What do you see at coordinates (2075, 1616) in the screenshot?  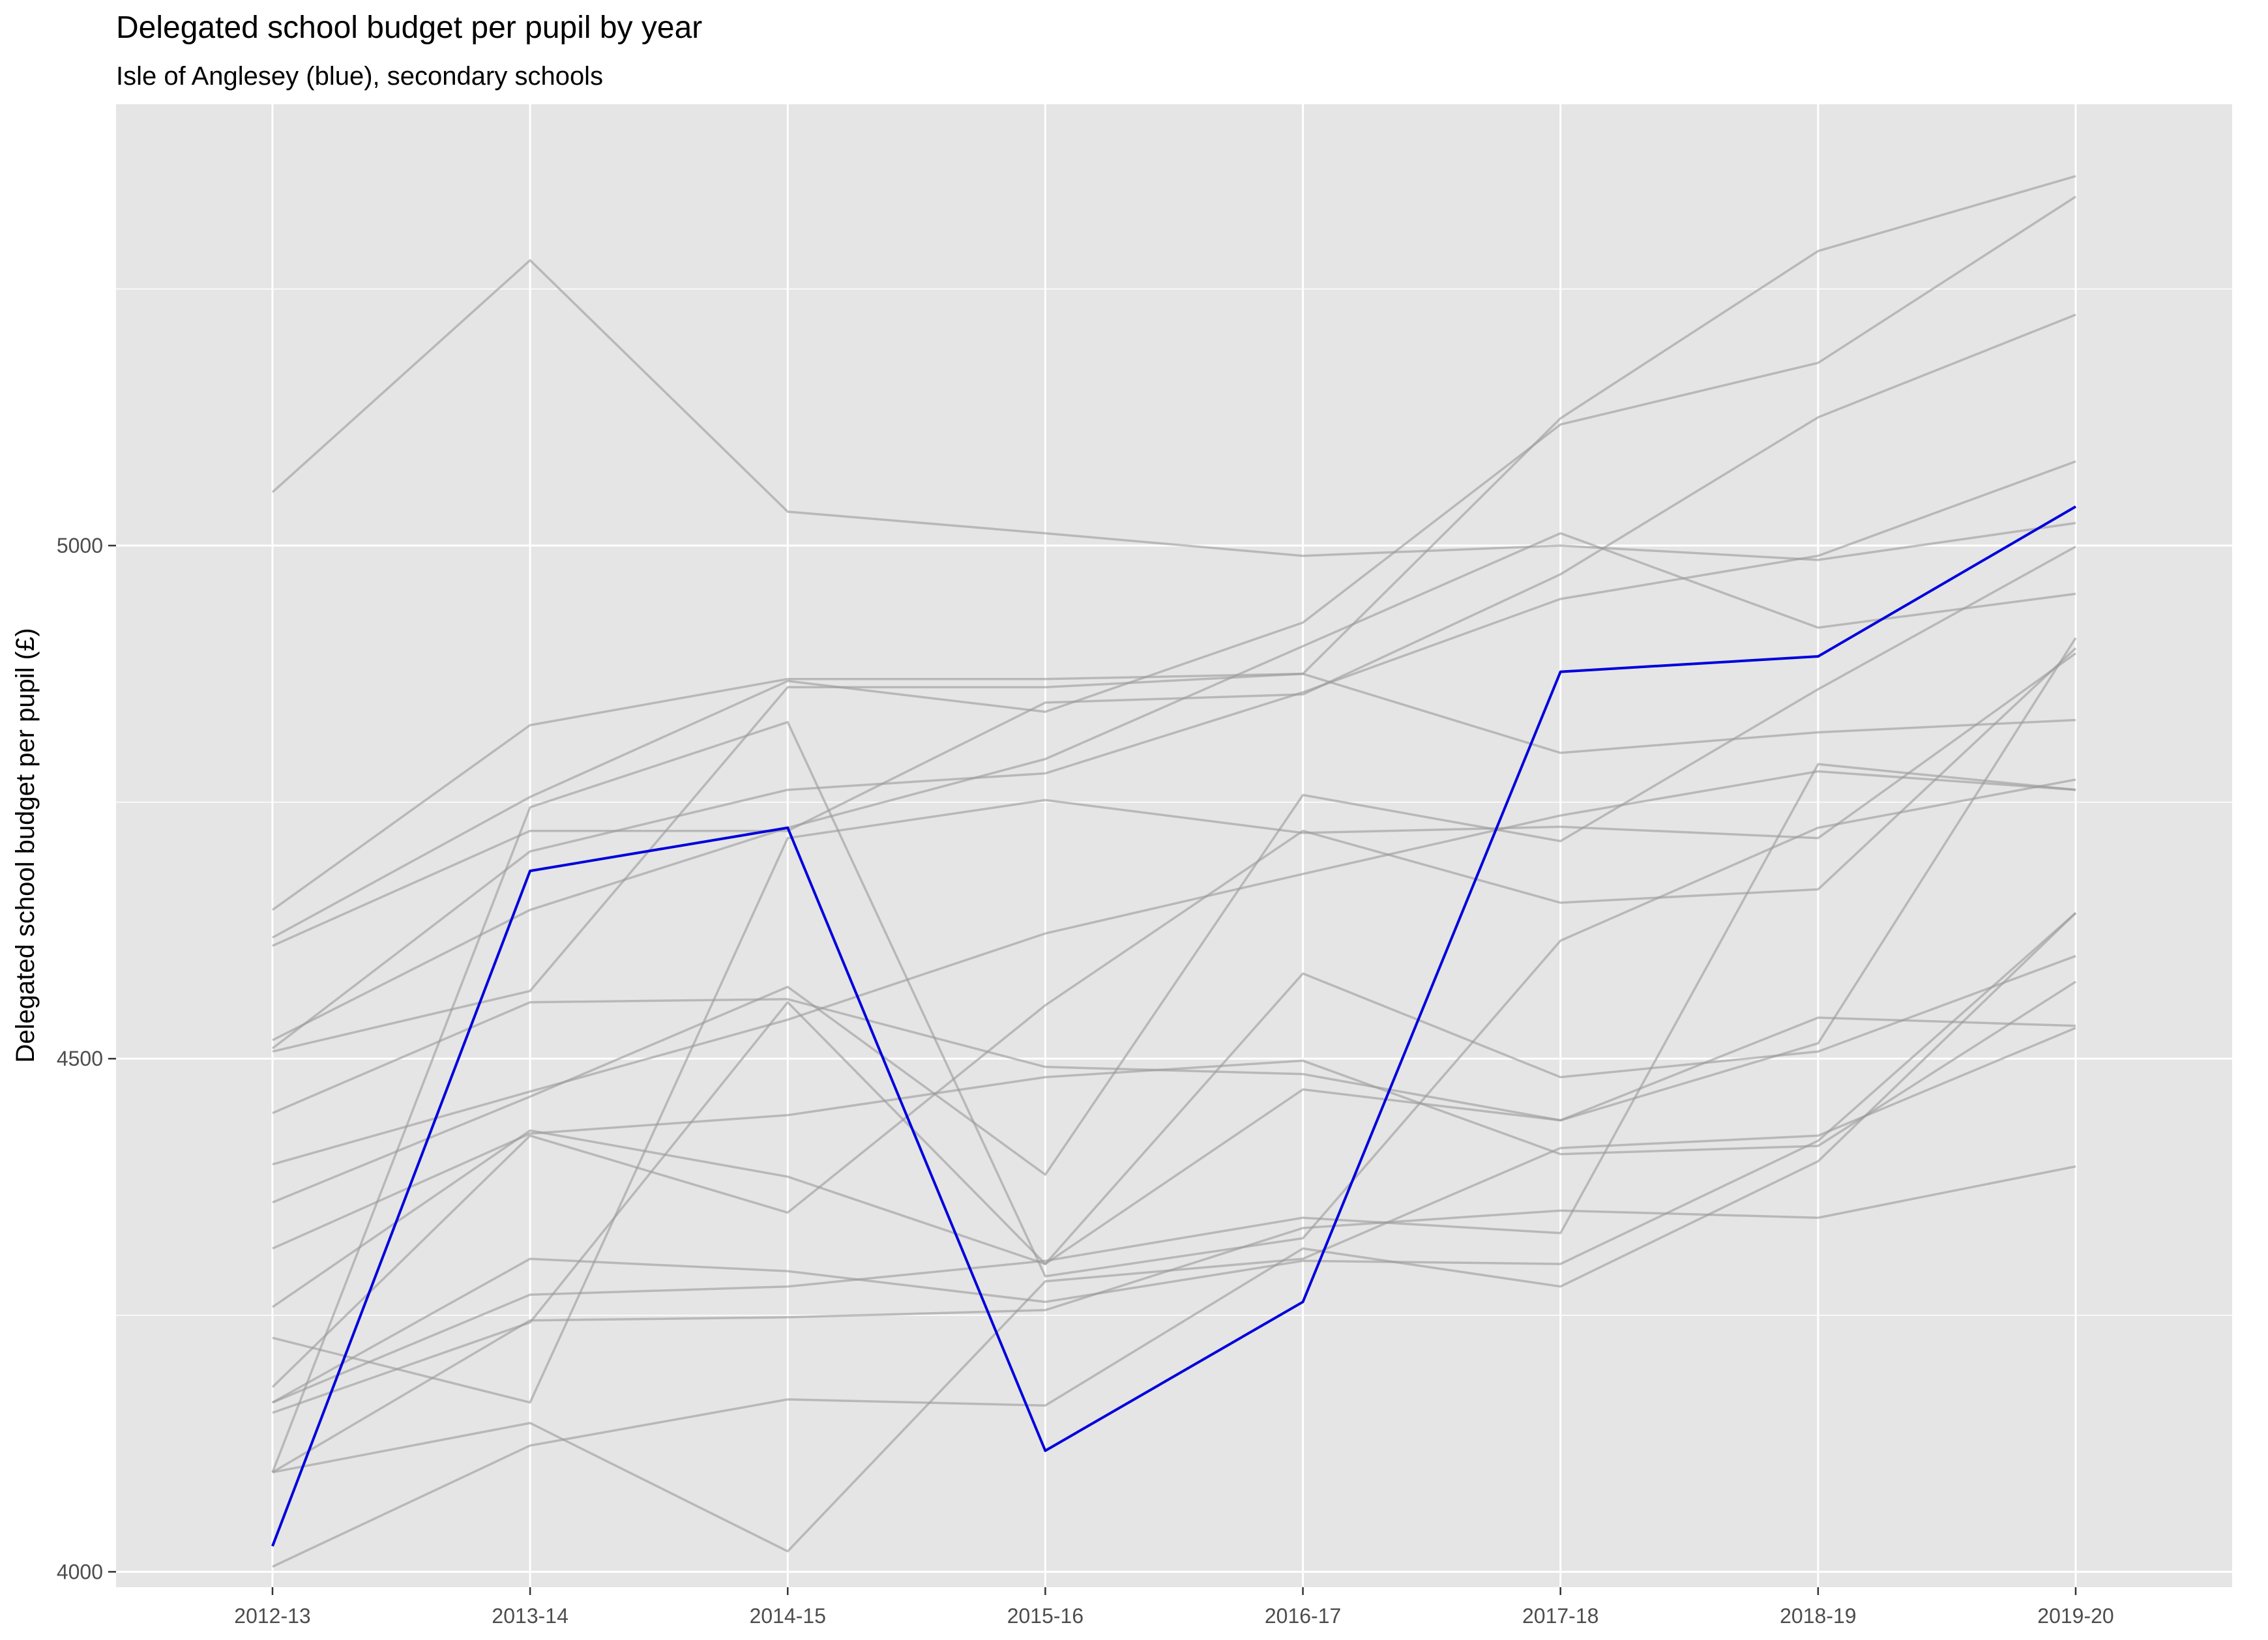 I see `x-tick-label: 2019-20` at bounding box center [2075, 1616].